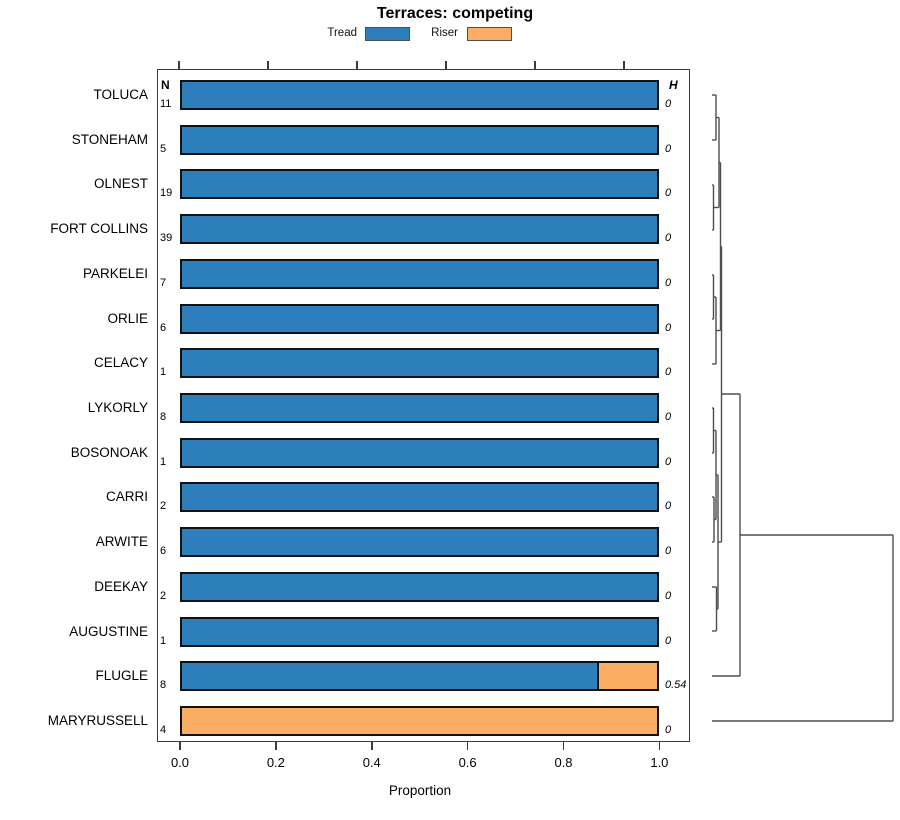 This screenshot has width=900, height=820. Describe the element at coordinates (97, 720) in the screenshot. I see `category-label: MARYRUSSELL` at that location.